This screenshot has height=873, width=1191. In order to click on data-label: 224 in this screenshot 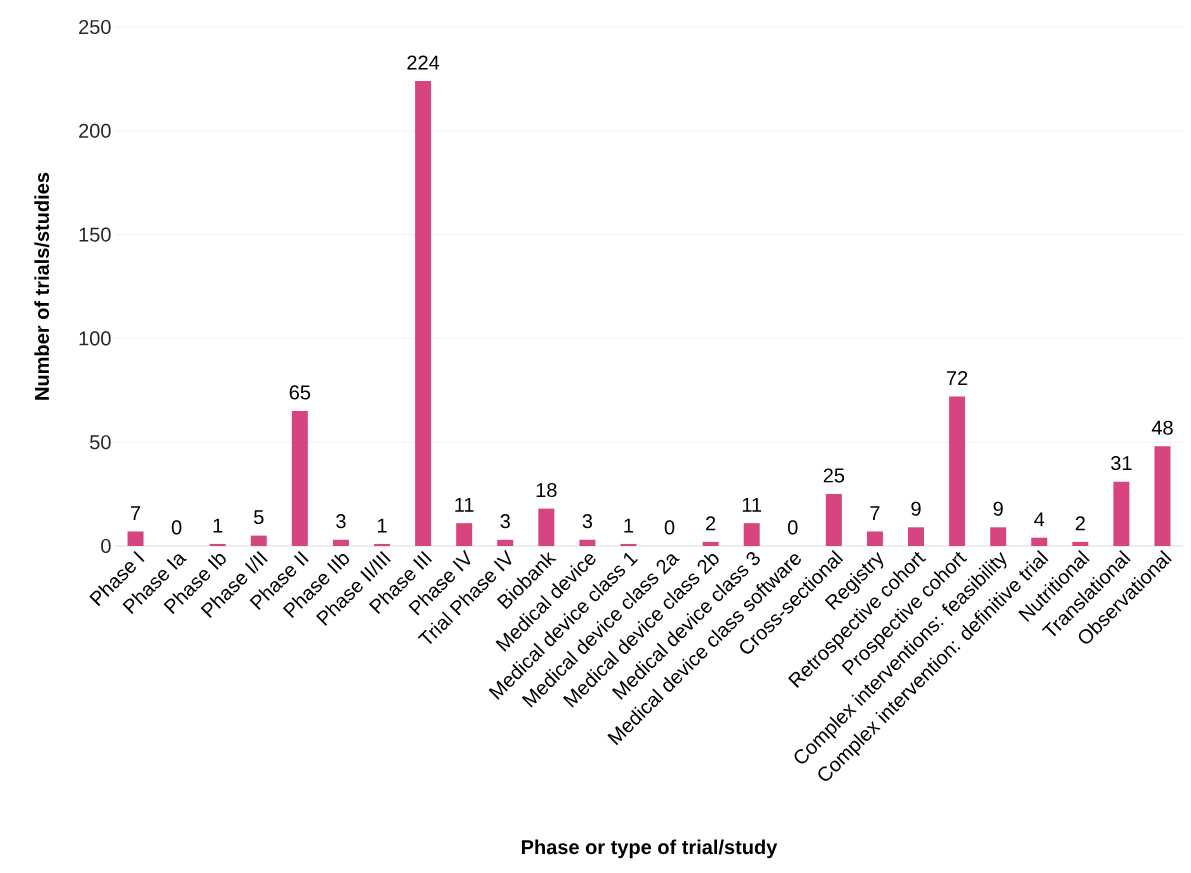, I will do `click(423, 62)`.